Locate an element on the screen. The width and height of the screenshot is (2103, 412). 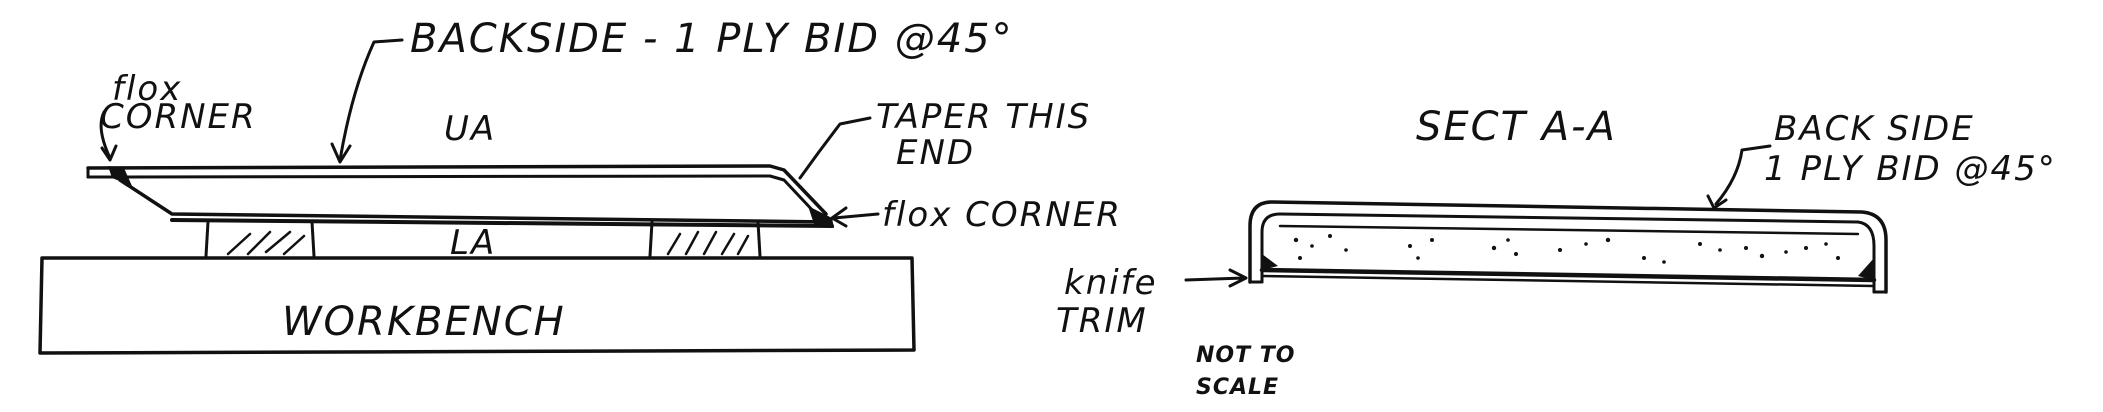
section-bottom-skin is located at coordinates (1568, 275).